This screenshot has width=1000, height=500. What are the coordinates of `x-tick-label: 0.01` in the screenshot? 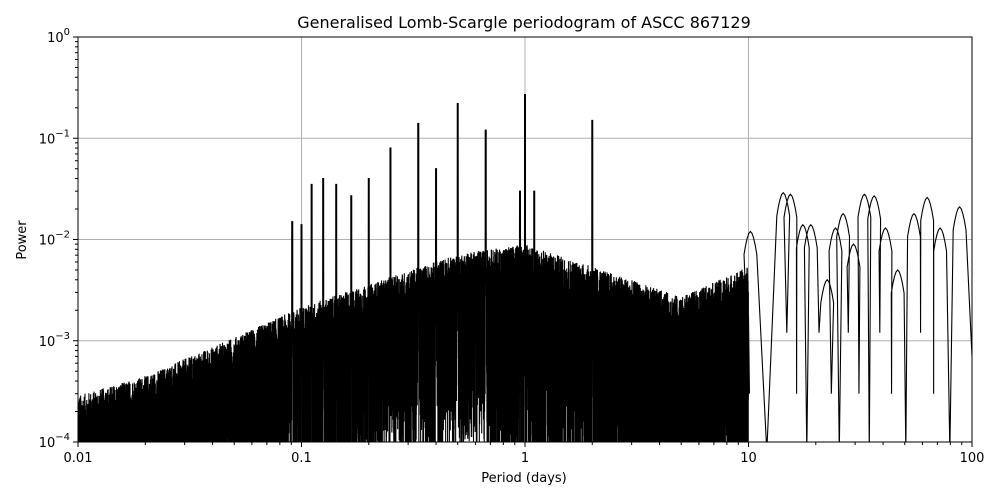 It's located at (78, 458).